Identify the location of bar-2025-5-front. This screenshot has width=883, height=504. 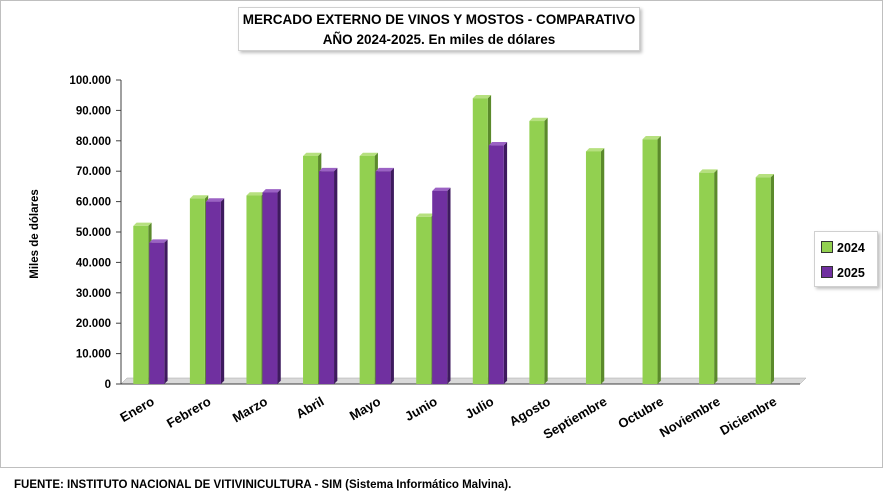
(440, 287).